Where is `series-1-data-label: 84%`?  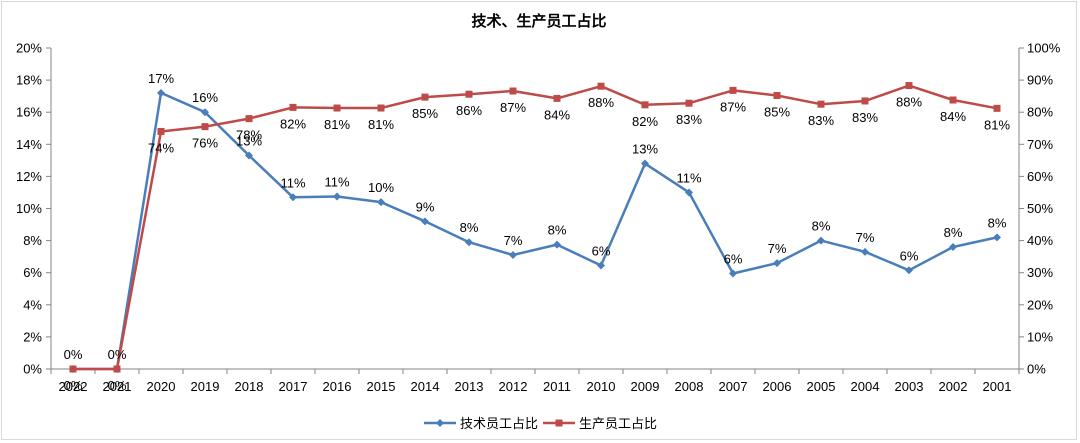 series-1-data-label: 84% is located at coordinates (953, 116).